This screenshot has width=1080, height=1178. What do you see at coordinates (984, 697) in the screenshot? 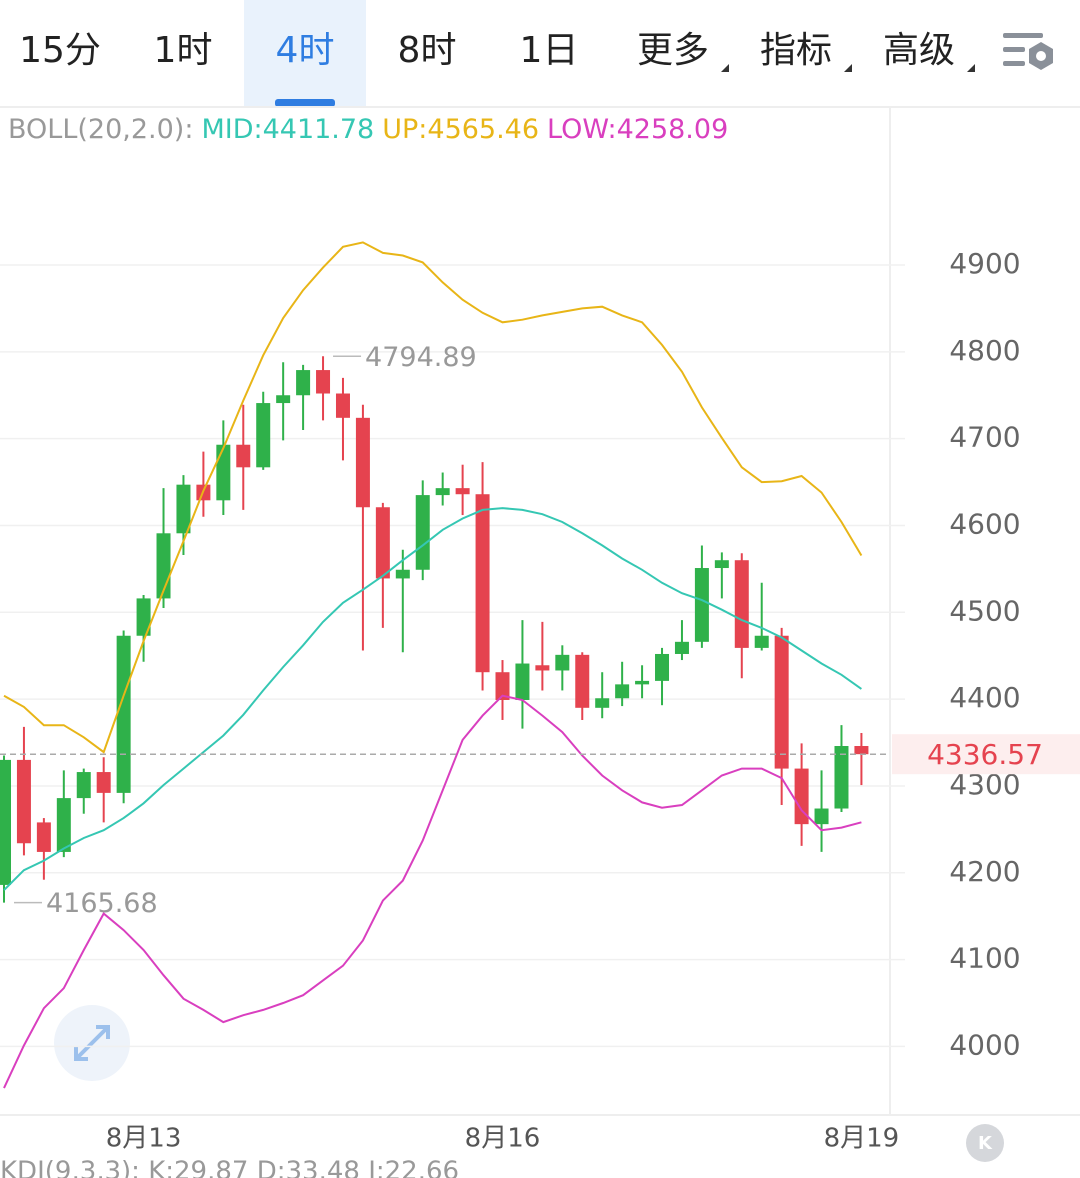
I see `y-tick-label: 4400` at bounding box center [984, 697].